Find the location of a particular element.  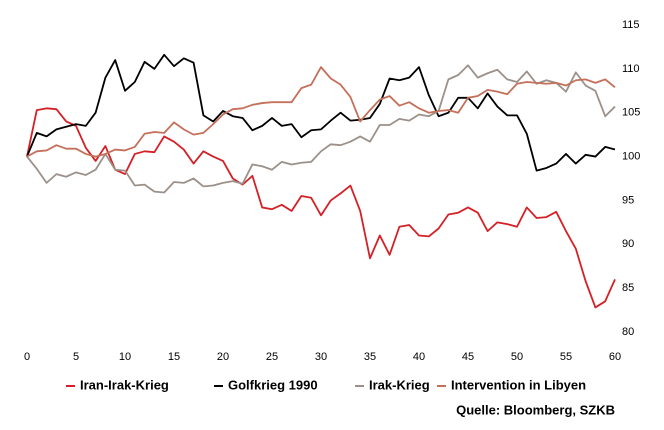

y-tick-label: 115 is located at coordinates (631, 25).